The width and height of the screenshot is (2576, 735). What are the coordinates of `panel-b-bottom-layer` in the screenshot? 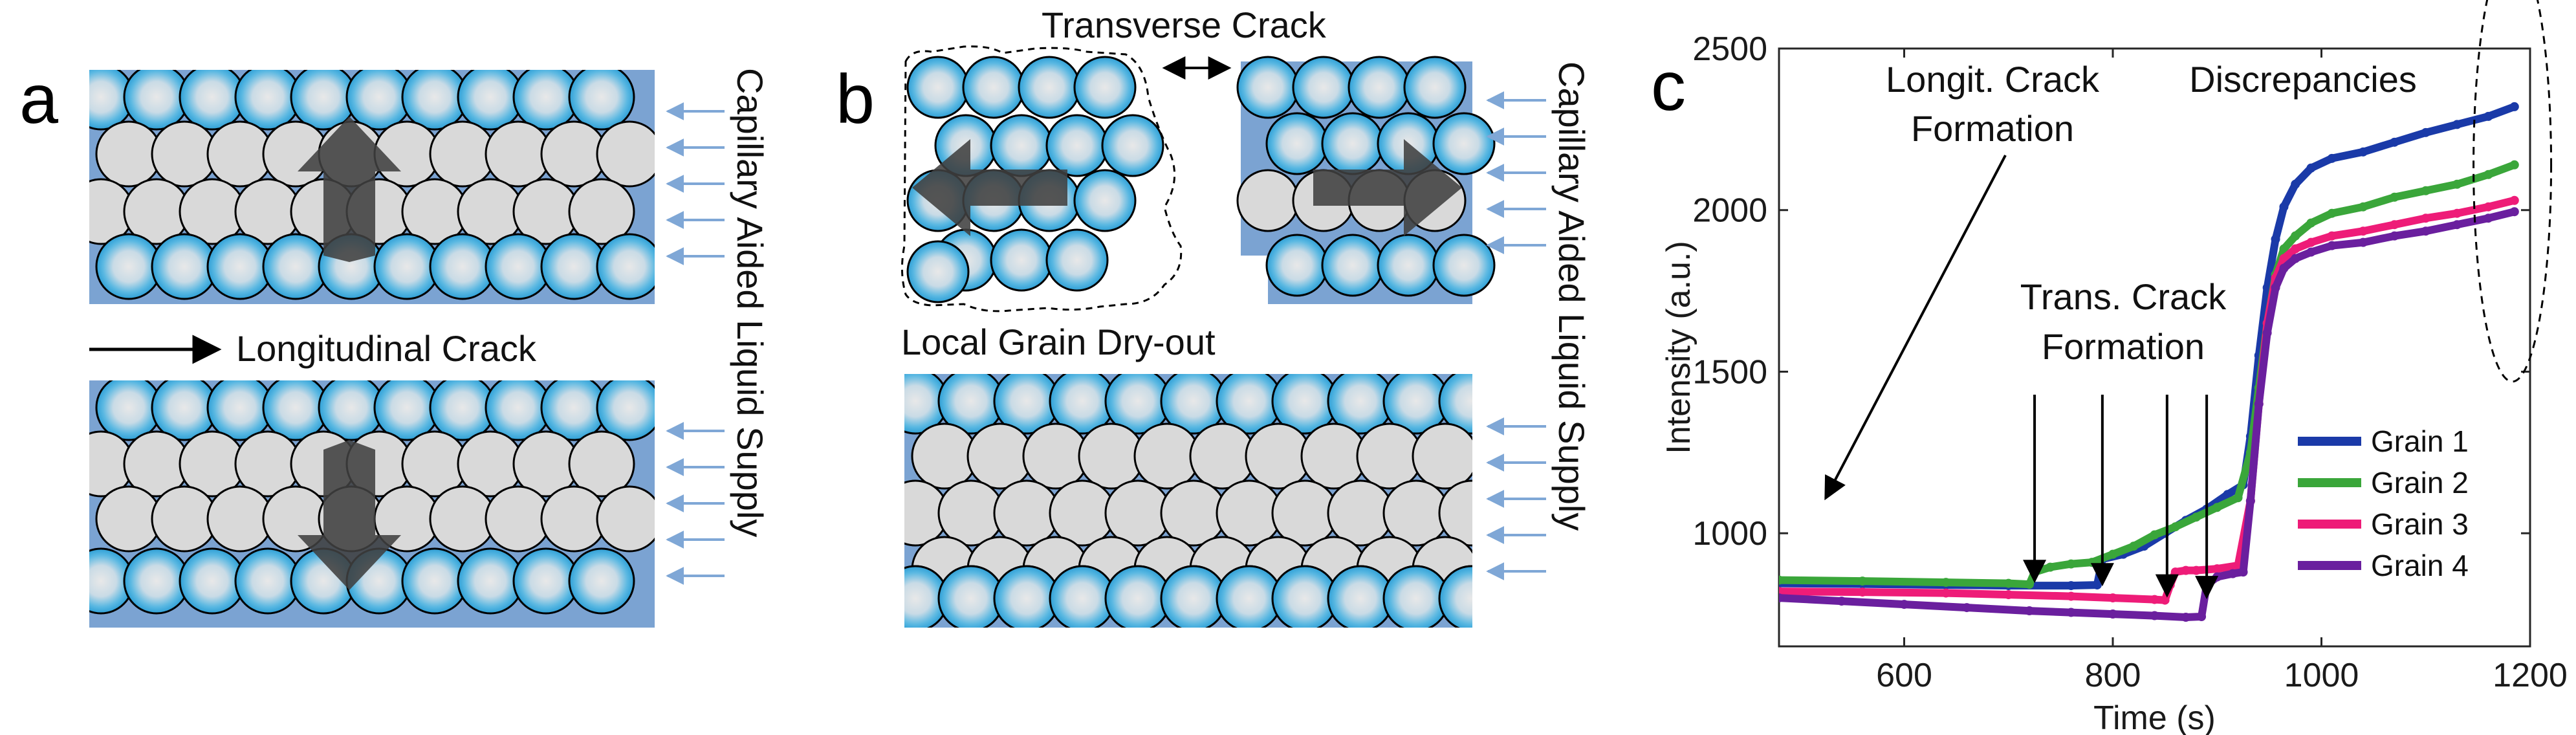 It's located at (1188, 501).